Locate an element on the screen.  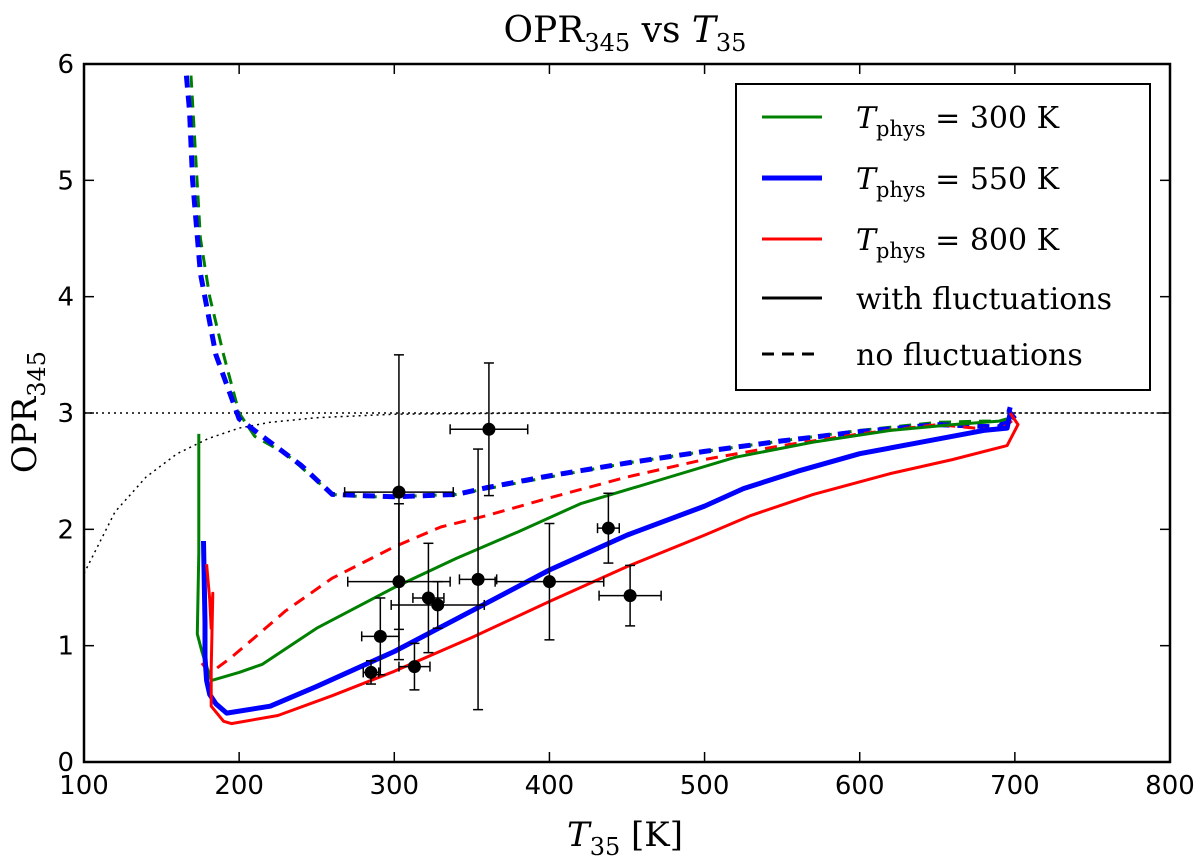
y-axis-label: OPR345 is located at coordinates (28, 412).